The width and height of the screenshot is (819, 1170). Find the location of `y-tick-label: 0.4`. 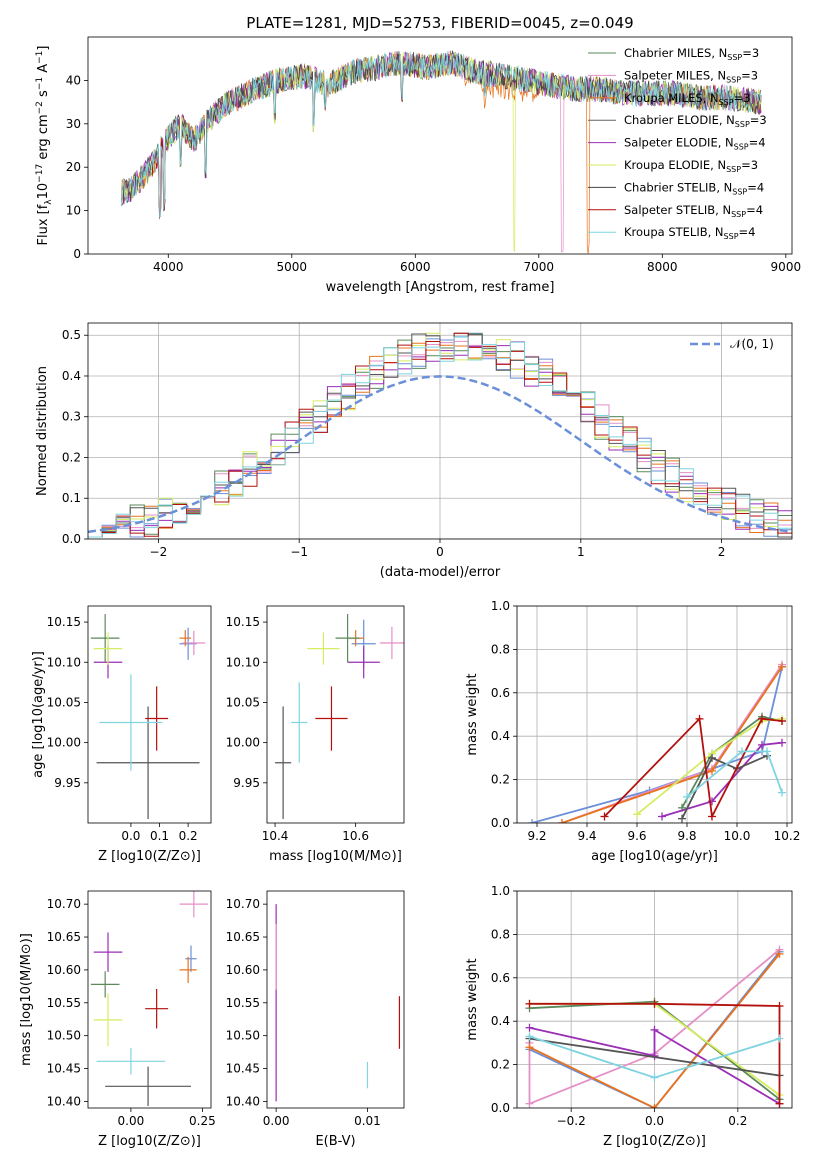

y-tick-label: 0.4 is located at coordinates (71, 376).